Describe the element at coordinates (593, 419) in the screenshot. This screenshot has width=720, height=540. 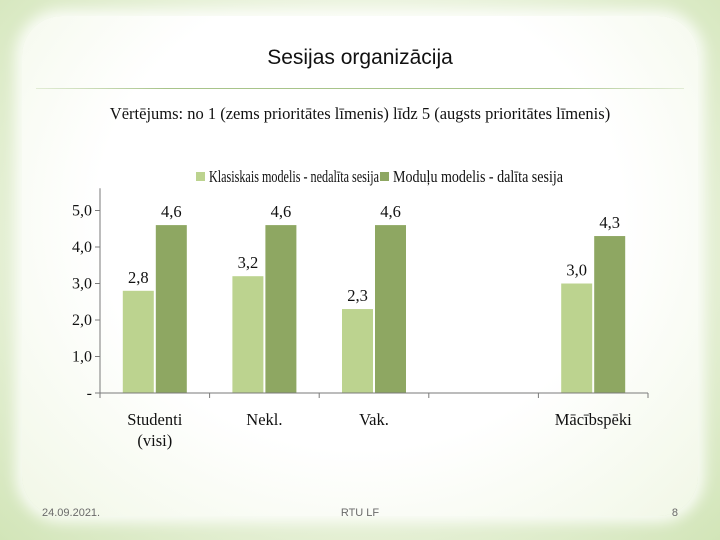
I see `x-category-label: Mācībspēki` at that location.